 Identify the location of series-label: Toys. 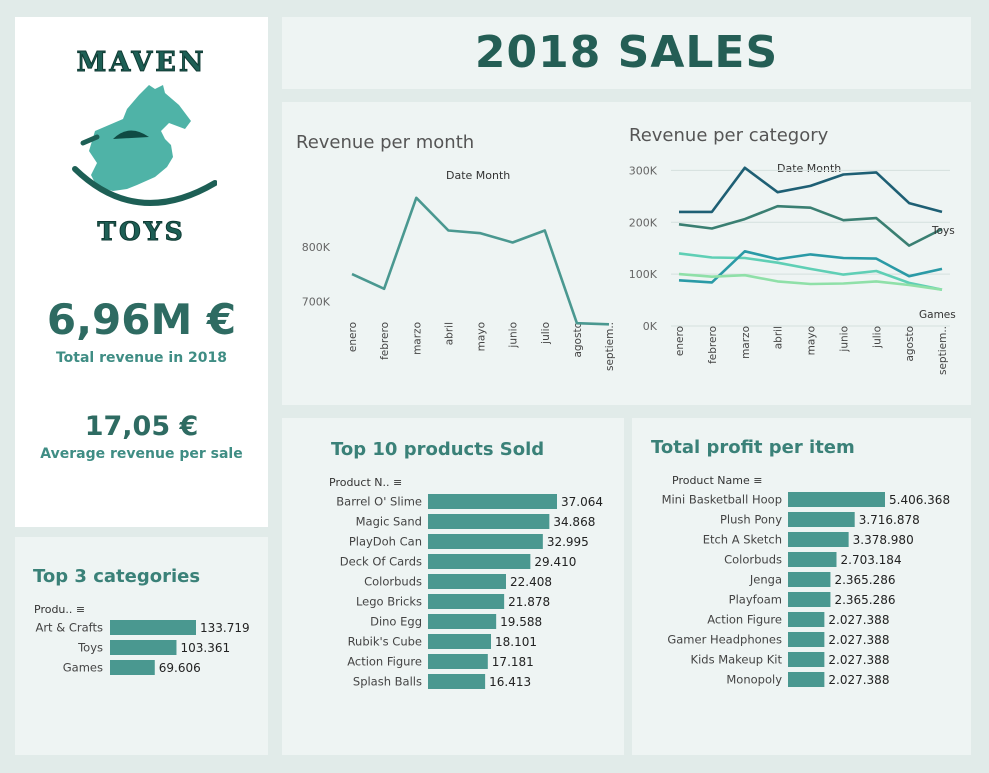
(943, 231).